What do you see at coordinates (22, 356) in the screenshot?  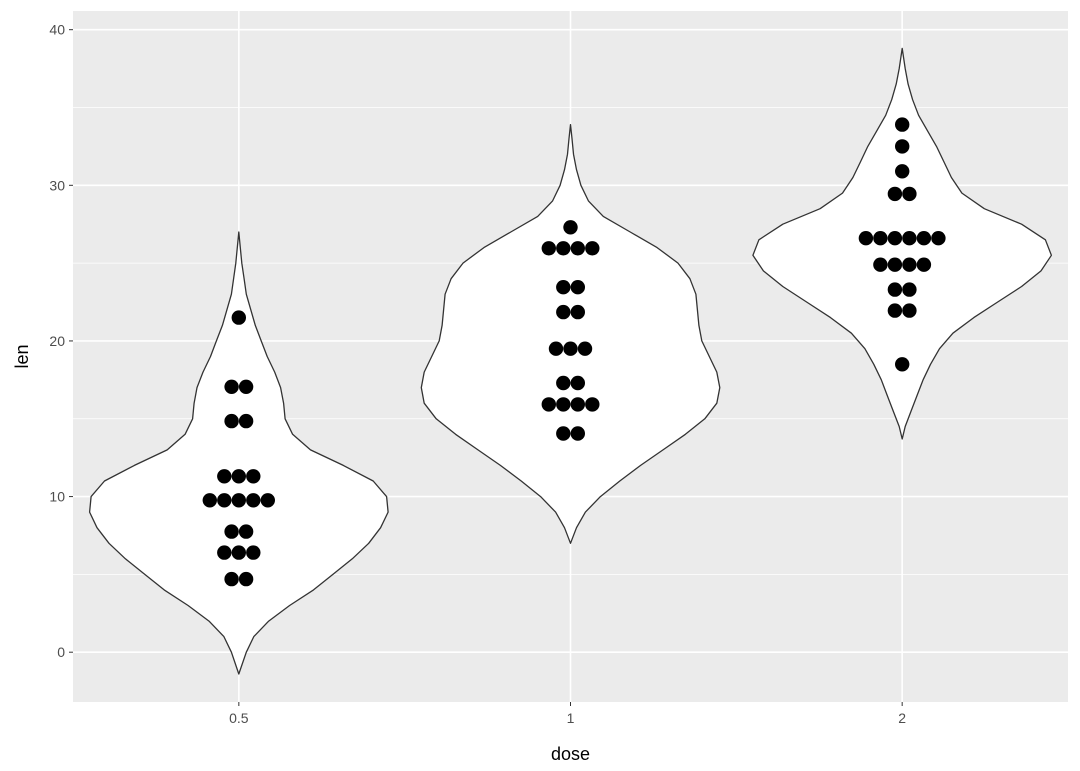 I see `y-axis-title: len` at bounding box center [22, 356].